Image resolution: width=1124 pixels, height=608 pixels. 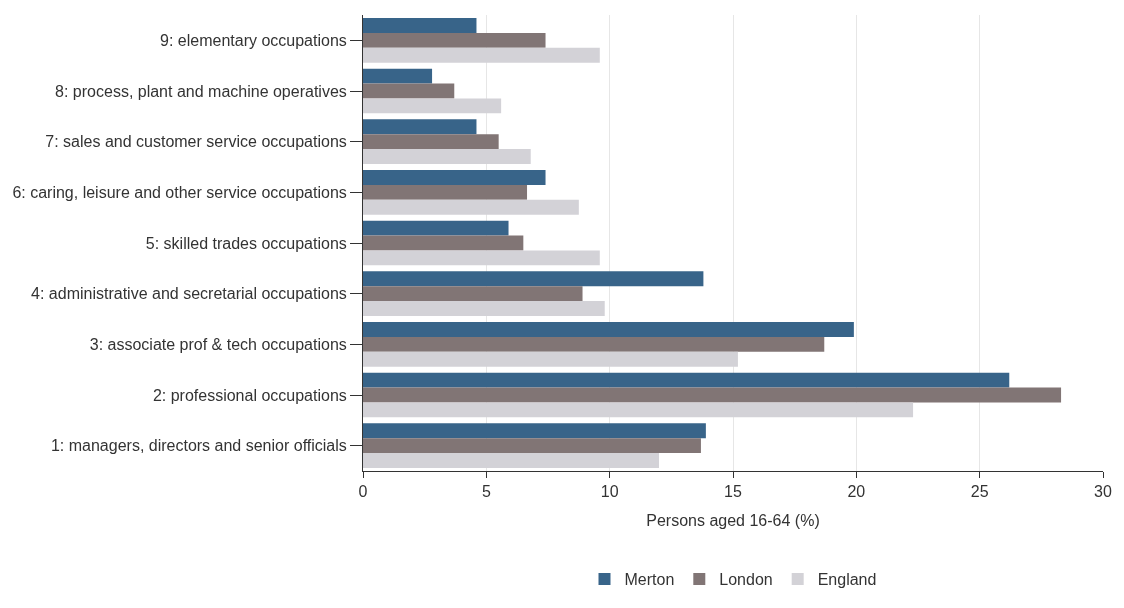 What do you see at coordinates (198, 446) in the screenshot?
I see `y-tick-label: 1: managers, directors and senior officials` at bounding box center [198, 446].